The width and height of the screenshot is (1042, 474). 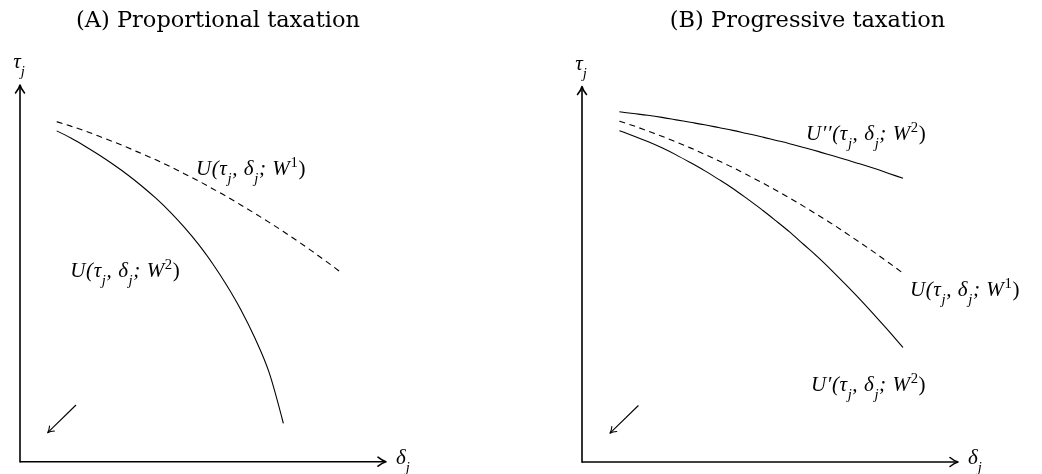 I want to click on x-axis-title: δ$_{j}$, so click(x=403, y=459).